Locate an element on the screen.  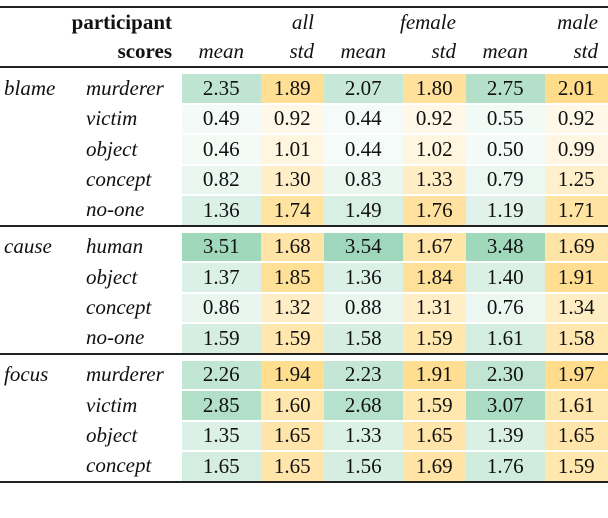
mean-cell: 1.33 is located at coordinates (363, 435).